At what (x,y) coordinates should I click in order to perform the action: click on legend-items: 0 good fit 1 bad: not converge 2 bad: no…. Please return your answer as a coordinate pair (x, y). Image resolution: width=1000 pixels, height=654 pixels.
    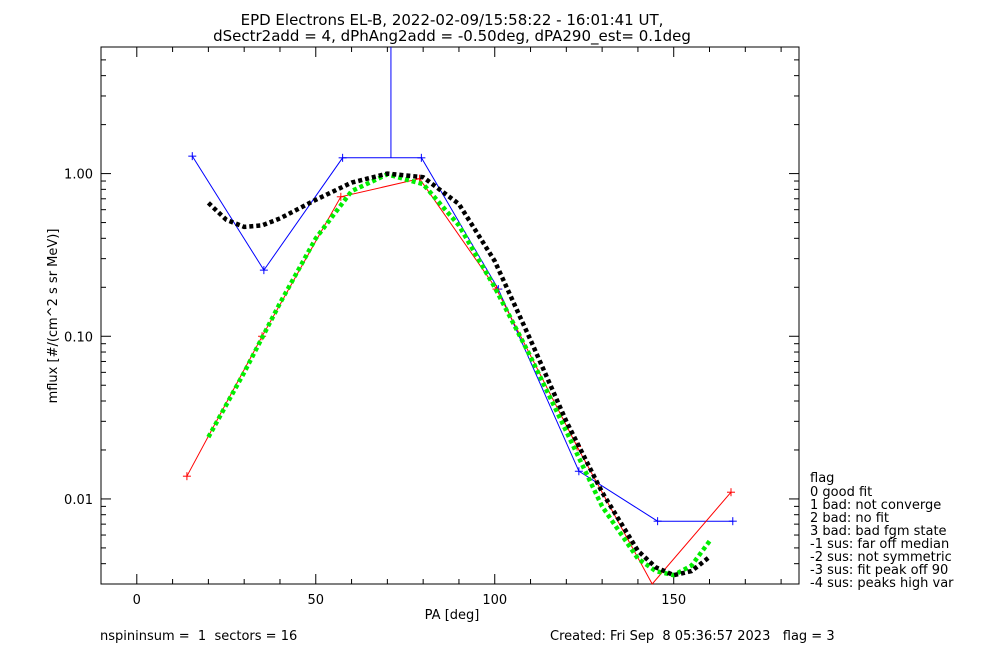
    Looking at the image, I should click on (882, 538).